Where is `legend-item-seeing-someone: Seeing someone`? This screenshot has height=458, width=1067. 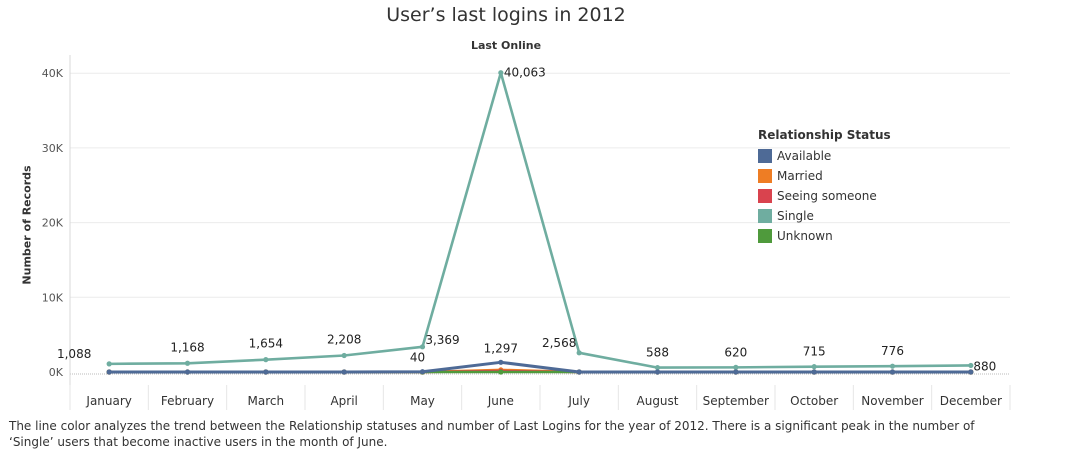 legend-item-seeing-someone: Seeing someone is located at coordinates (824, 196).